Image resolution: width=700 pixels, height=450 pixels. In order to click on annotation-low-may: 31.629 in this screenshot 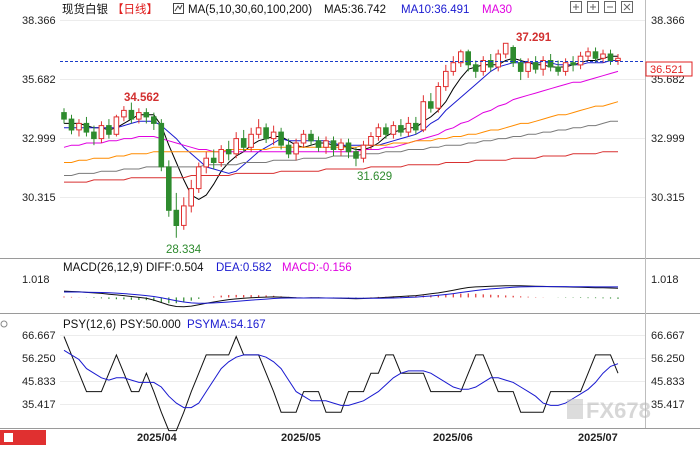, I will do `click(374, 177)`.